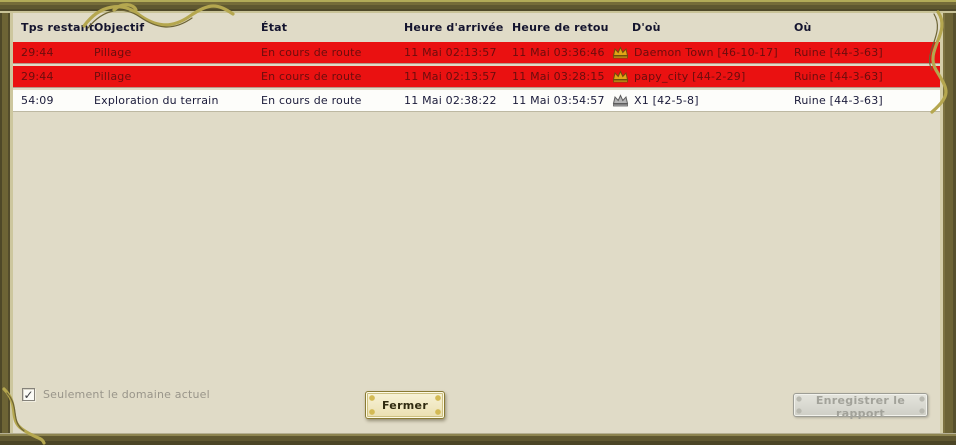 Image resolution: width=956 pixels, height=445 pixels. What do you see at coordinates (478, 6) in the screenshot?
I see `ornate-frame-top` at bounding box center [478, 6].